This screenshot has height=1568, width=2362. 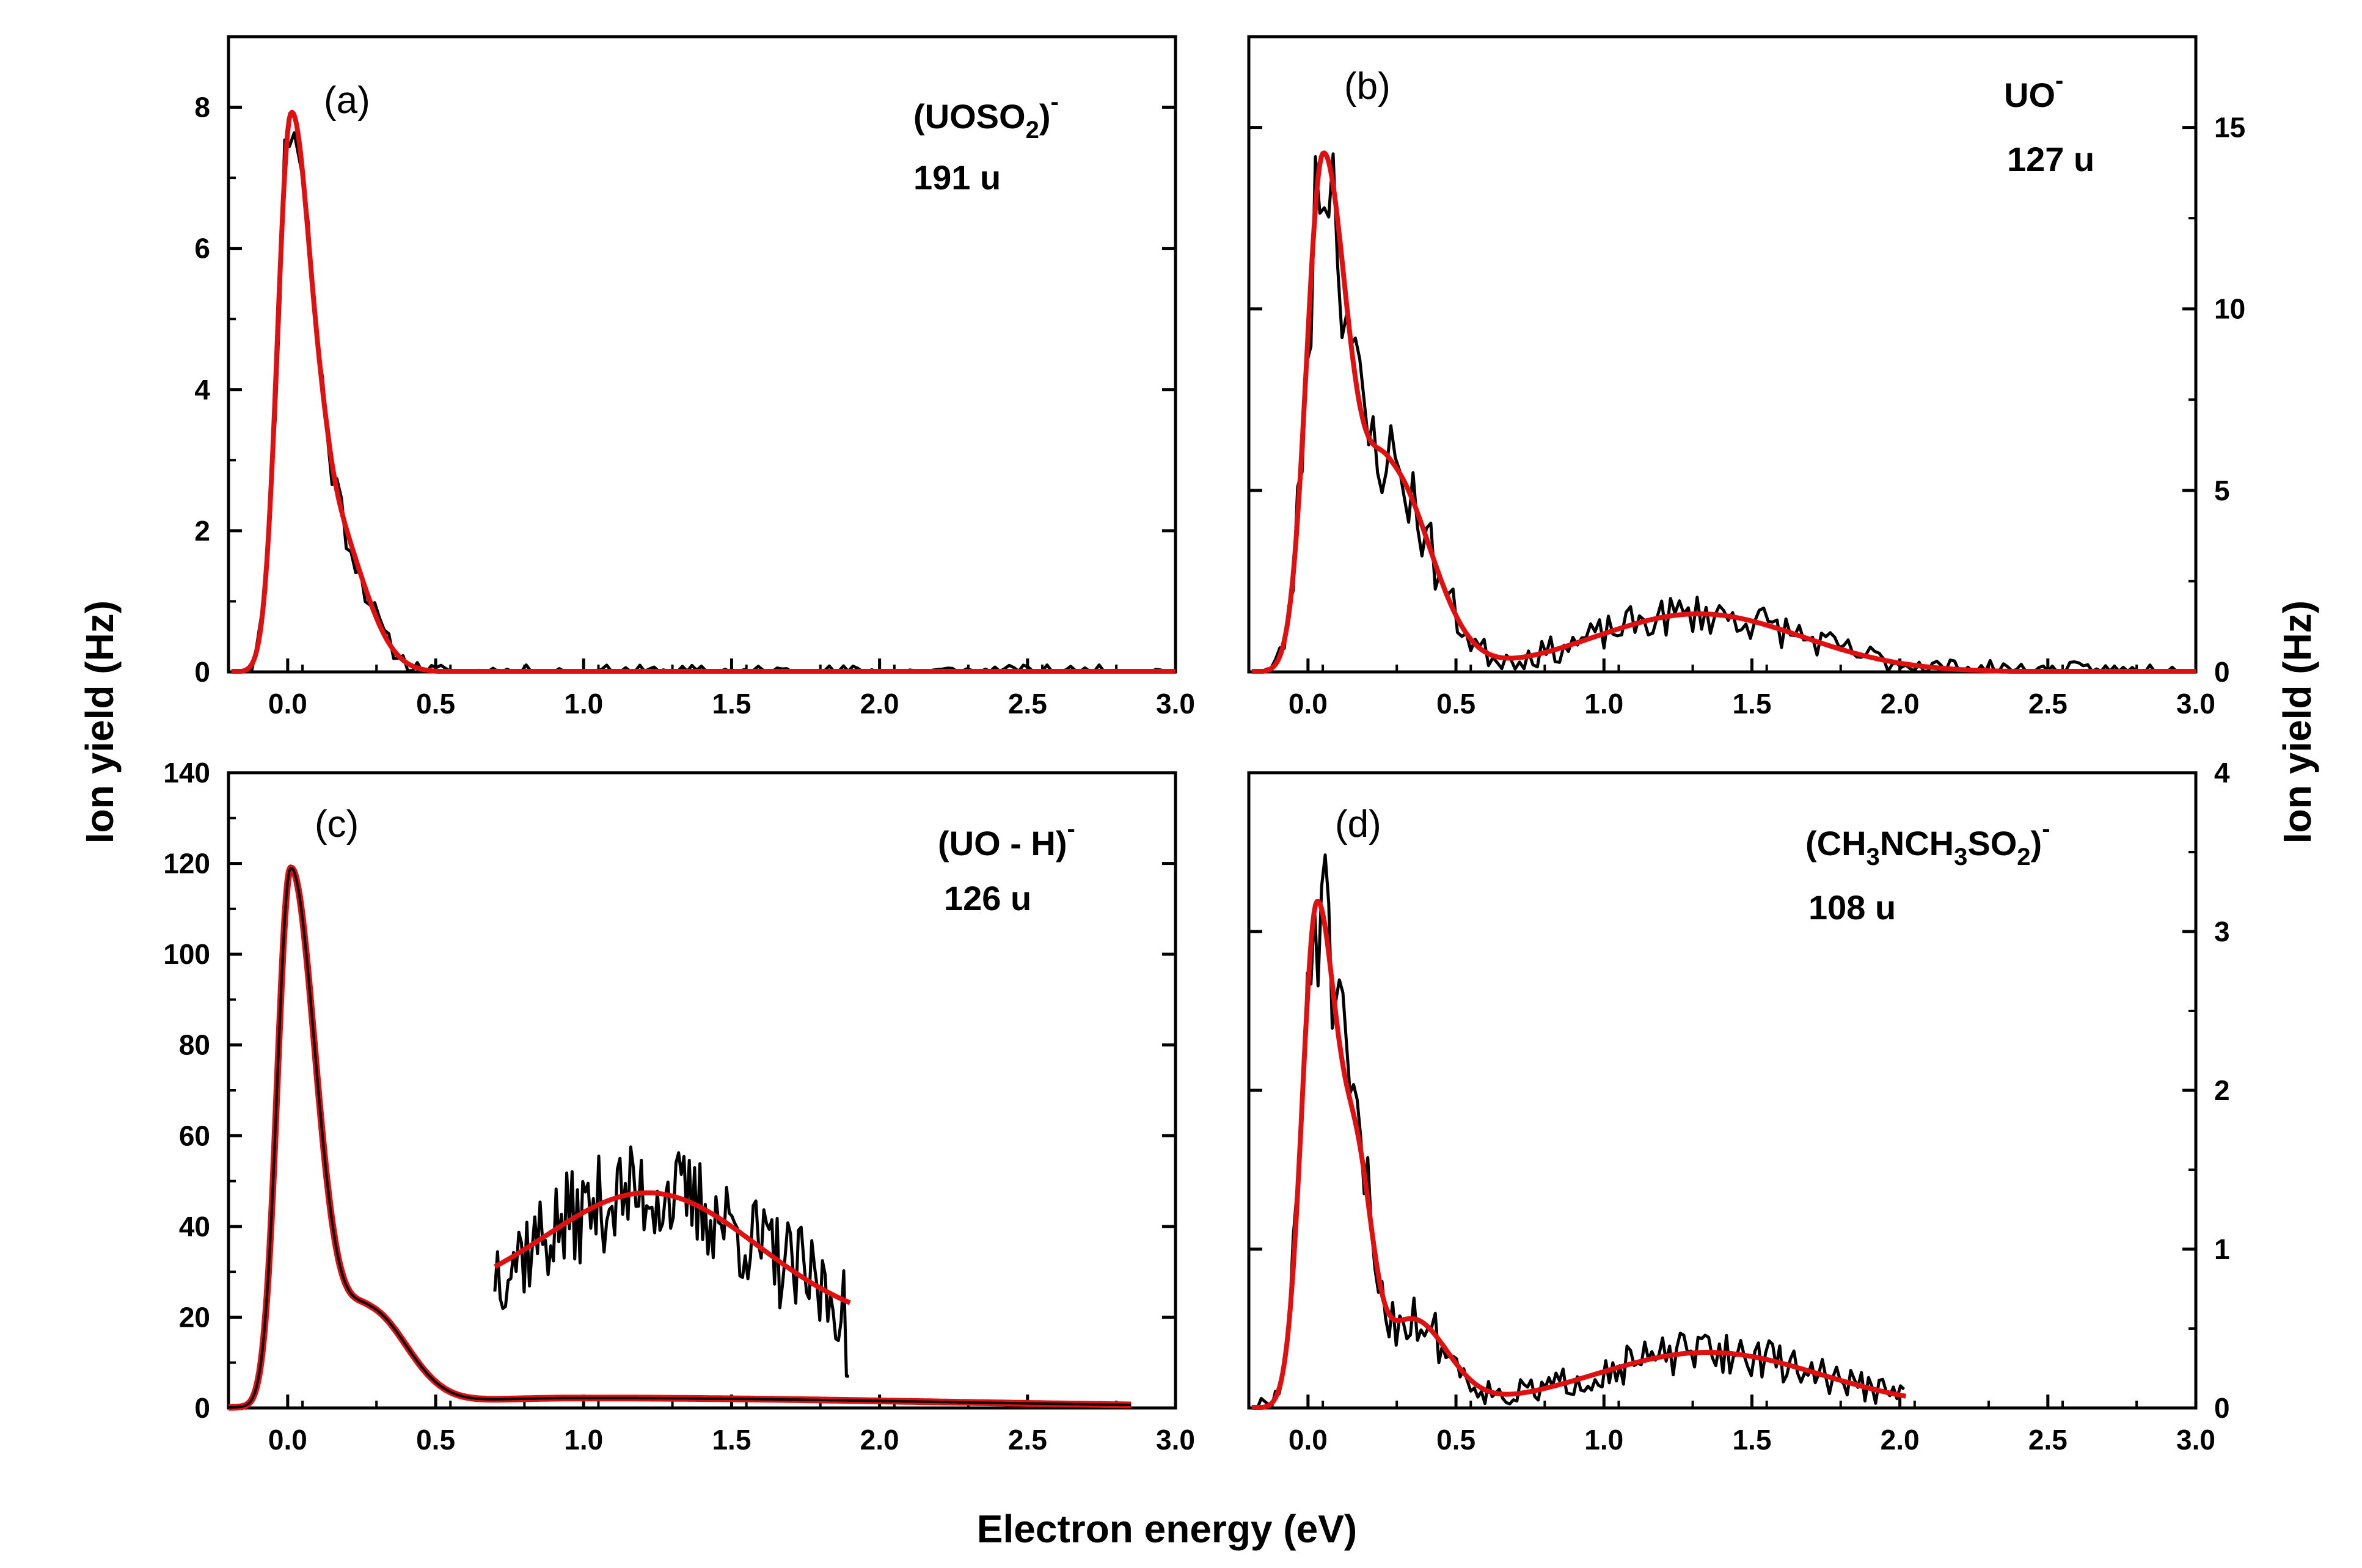 What do you see at coordinates (1358, 824) in the screenshot?
I see `panel-label: (d)` at bounding box center [1358, 824].